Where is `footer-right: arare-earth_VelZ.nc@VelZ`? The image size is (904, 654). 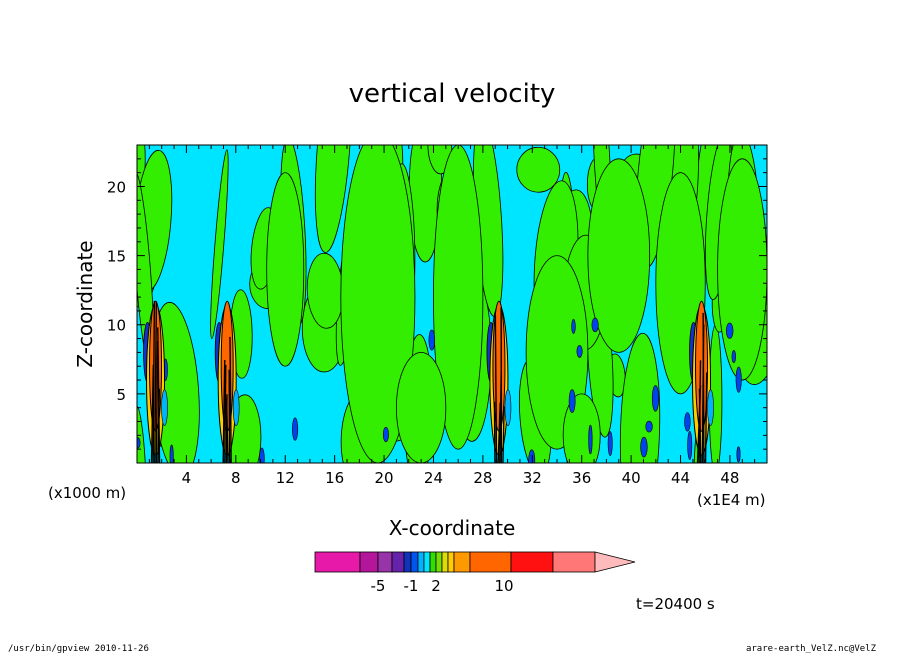 footer-right: arare-earth_VelZ.nc@VelZ is located at coordinates (811, 649).